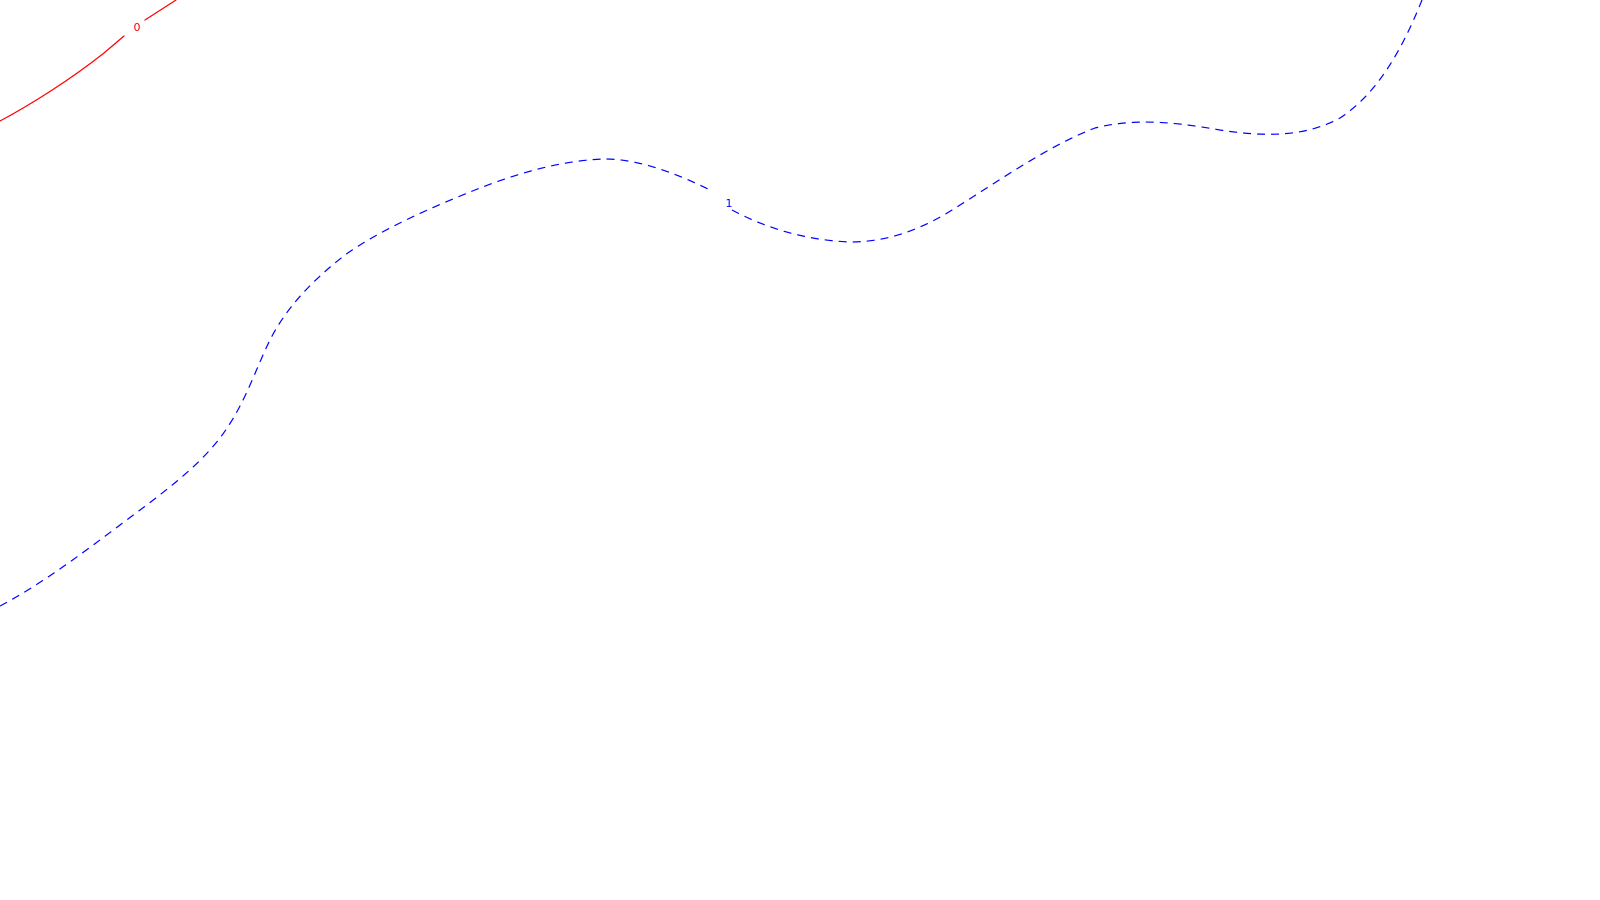  What do you see at coordinates (137, 27) in the screenshot?
I see `contour-label-0: 0` at bounding box center [137, 27].